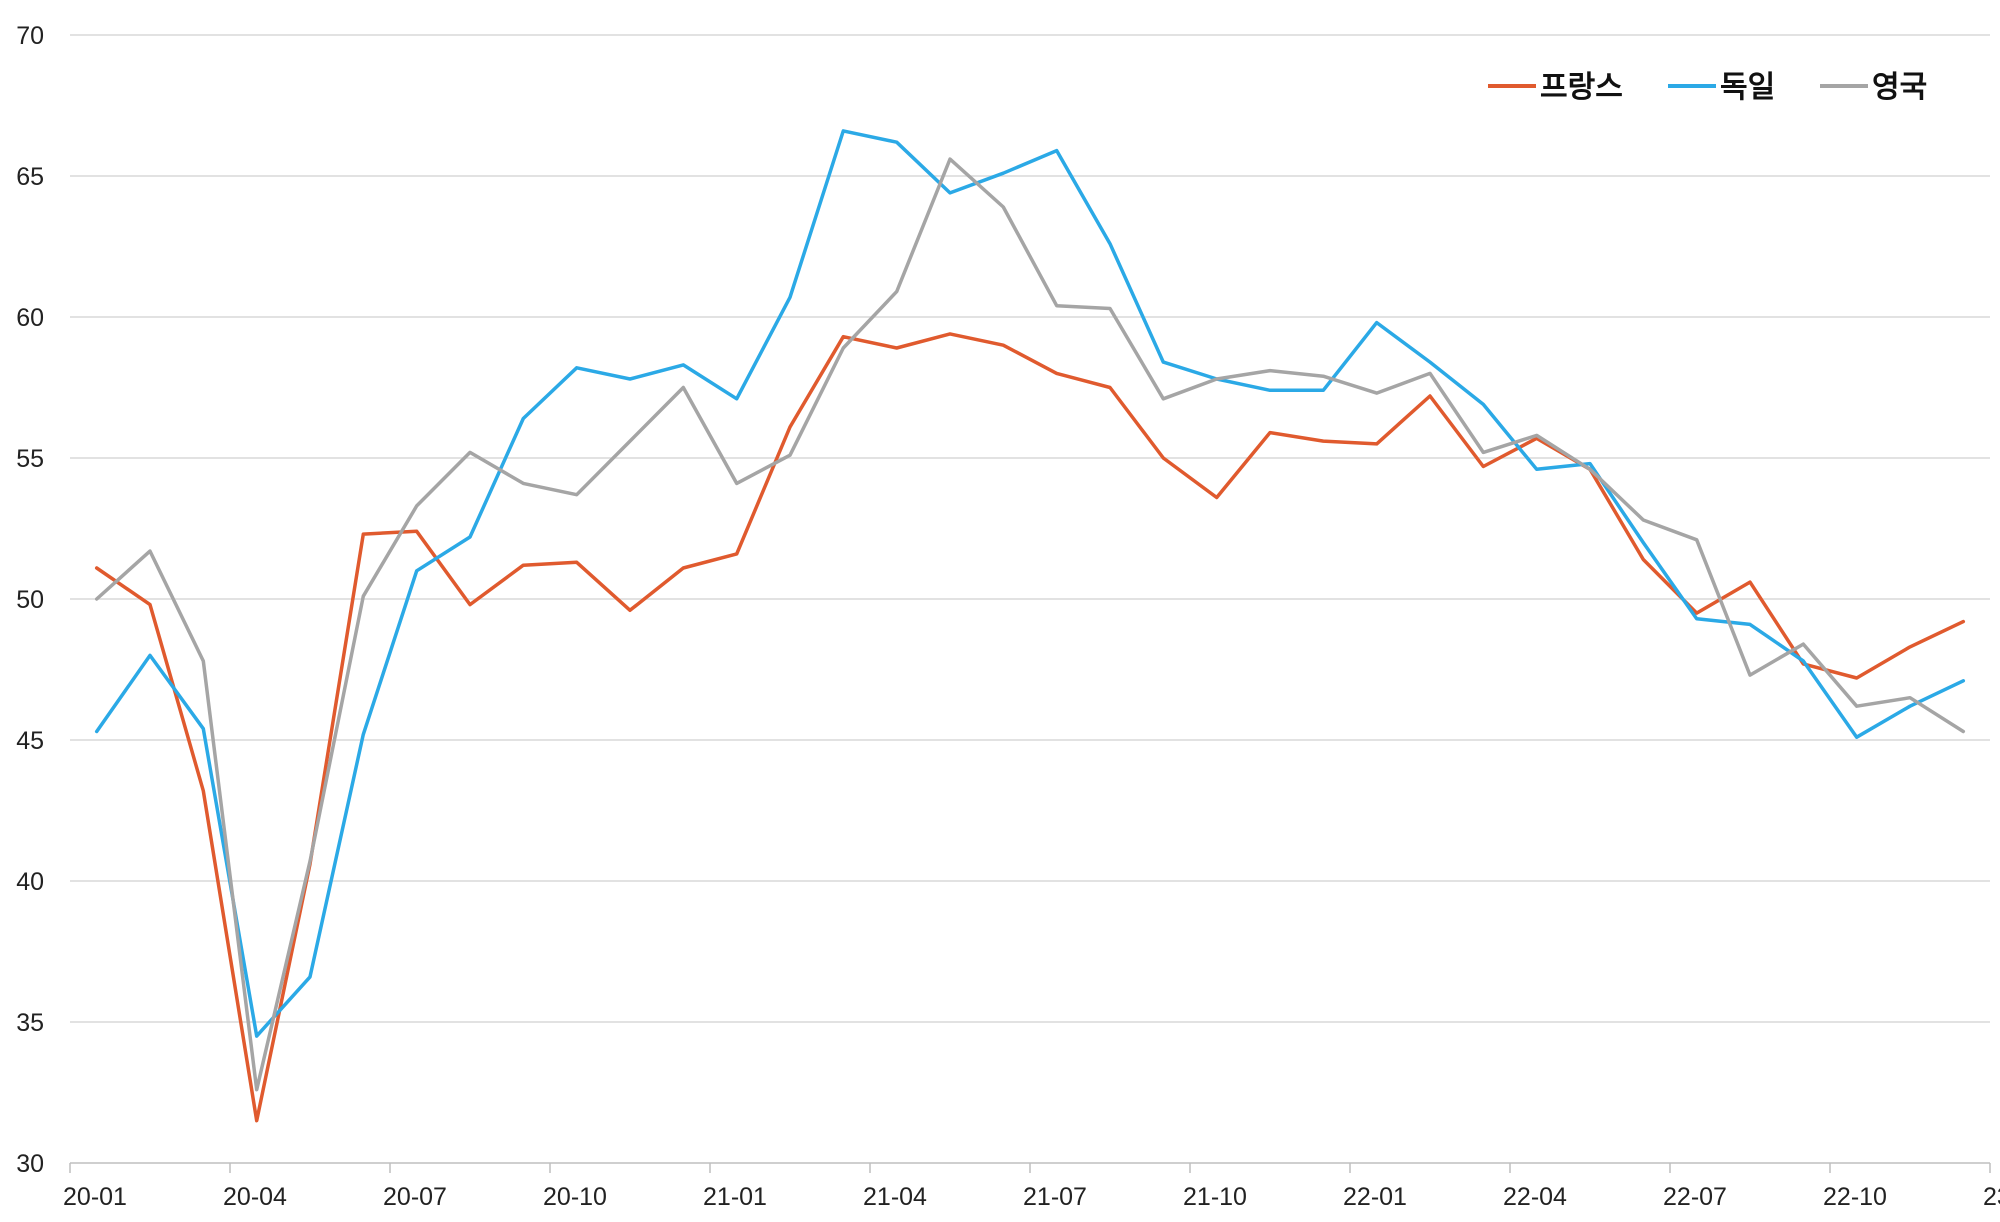 This screenshot has width=2000, height=1222. Describe the element at coordinates (30, 741) in the screenshot. I see `y-tick-label: 45` at that location.